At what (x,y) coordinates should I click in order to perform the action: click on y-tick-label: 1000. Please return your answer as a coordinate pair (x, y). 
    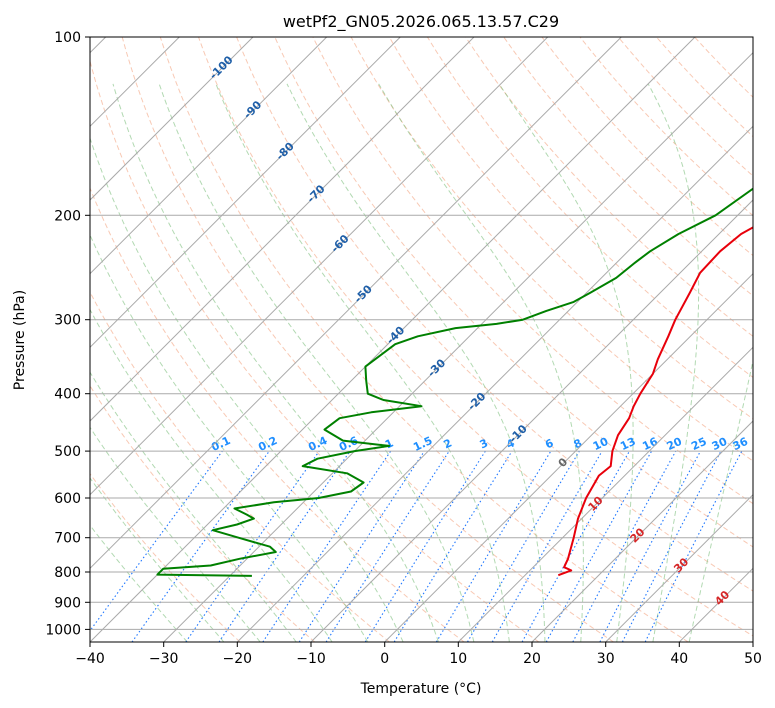
    Looking at the image, I should click on (63, 630).